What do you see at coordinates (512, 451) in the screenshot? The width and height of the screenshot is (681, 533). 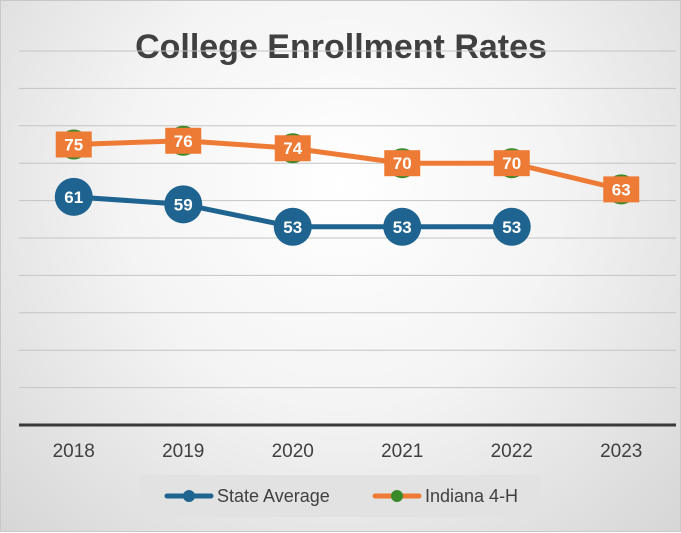 I see `x-tick-label: 2022` at bounding box center [512, 451].